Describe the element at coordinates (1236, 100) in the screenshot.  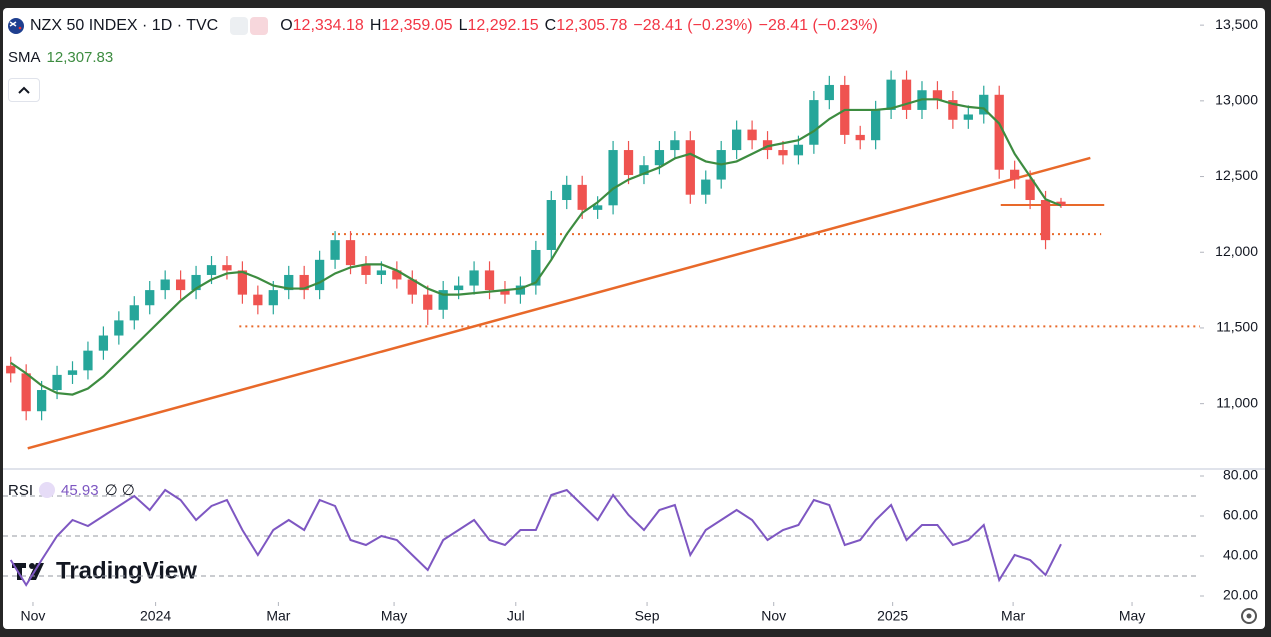
I see `y-tick-label: 13,000` at that location.